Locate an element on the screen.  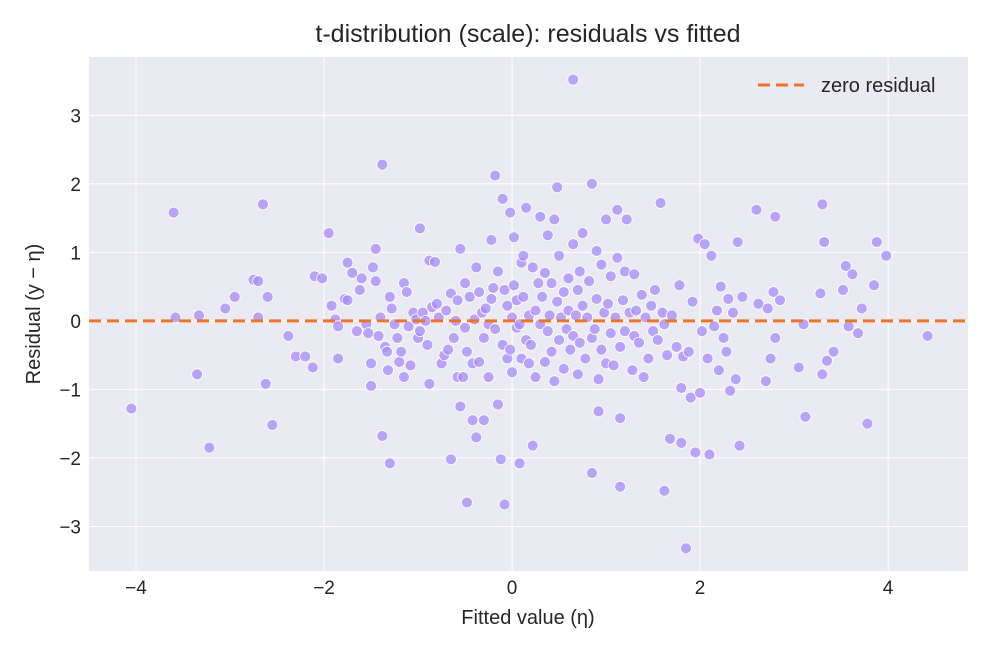
y-tick-label: 0 is located at coordinates (75, 322).